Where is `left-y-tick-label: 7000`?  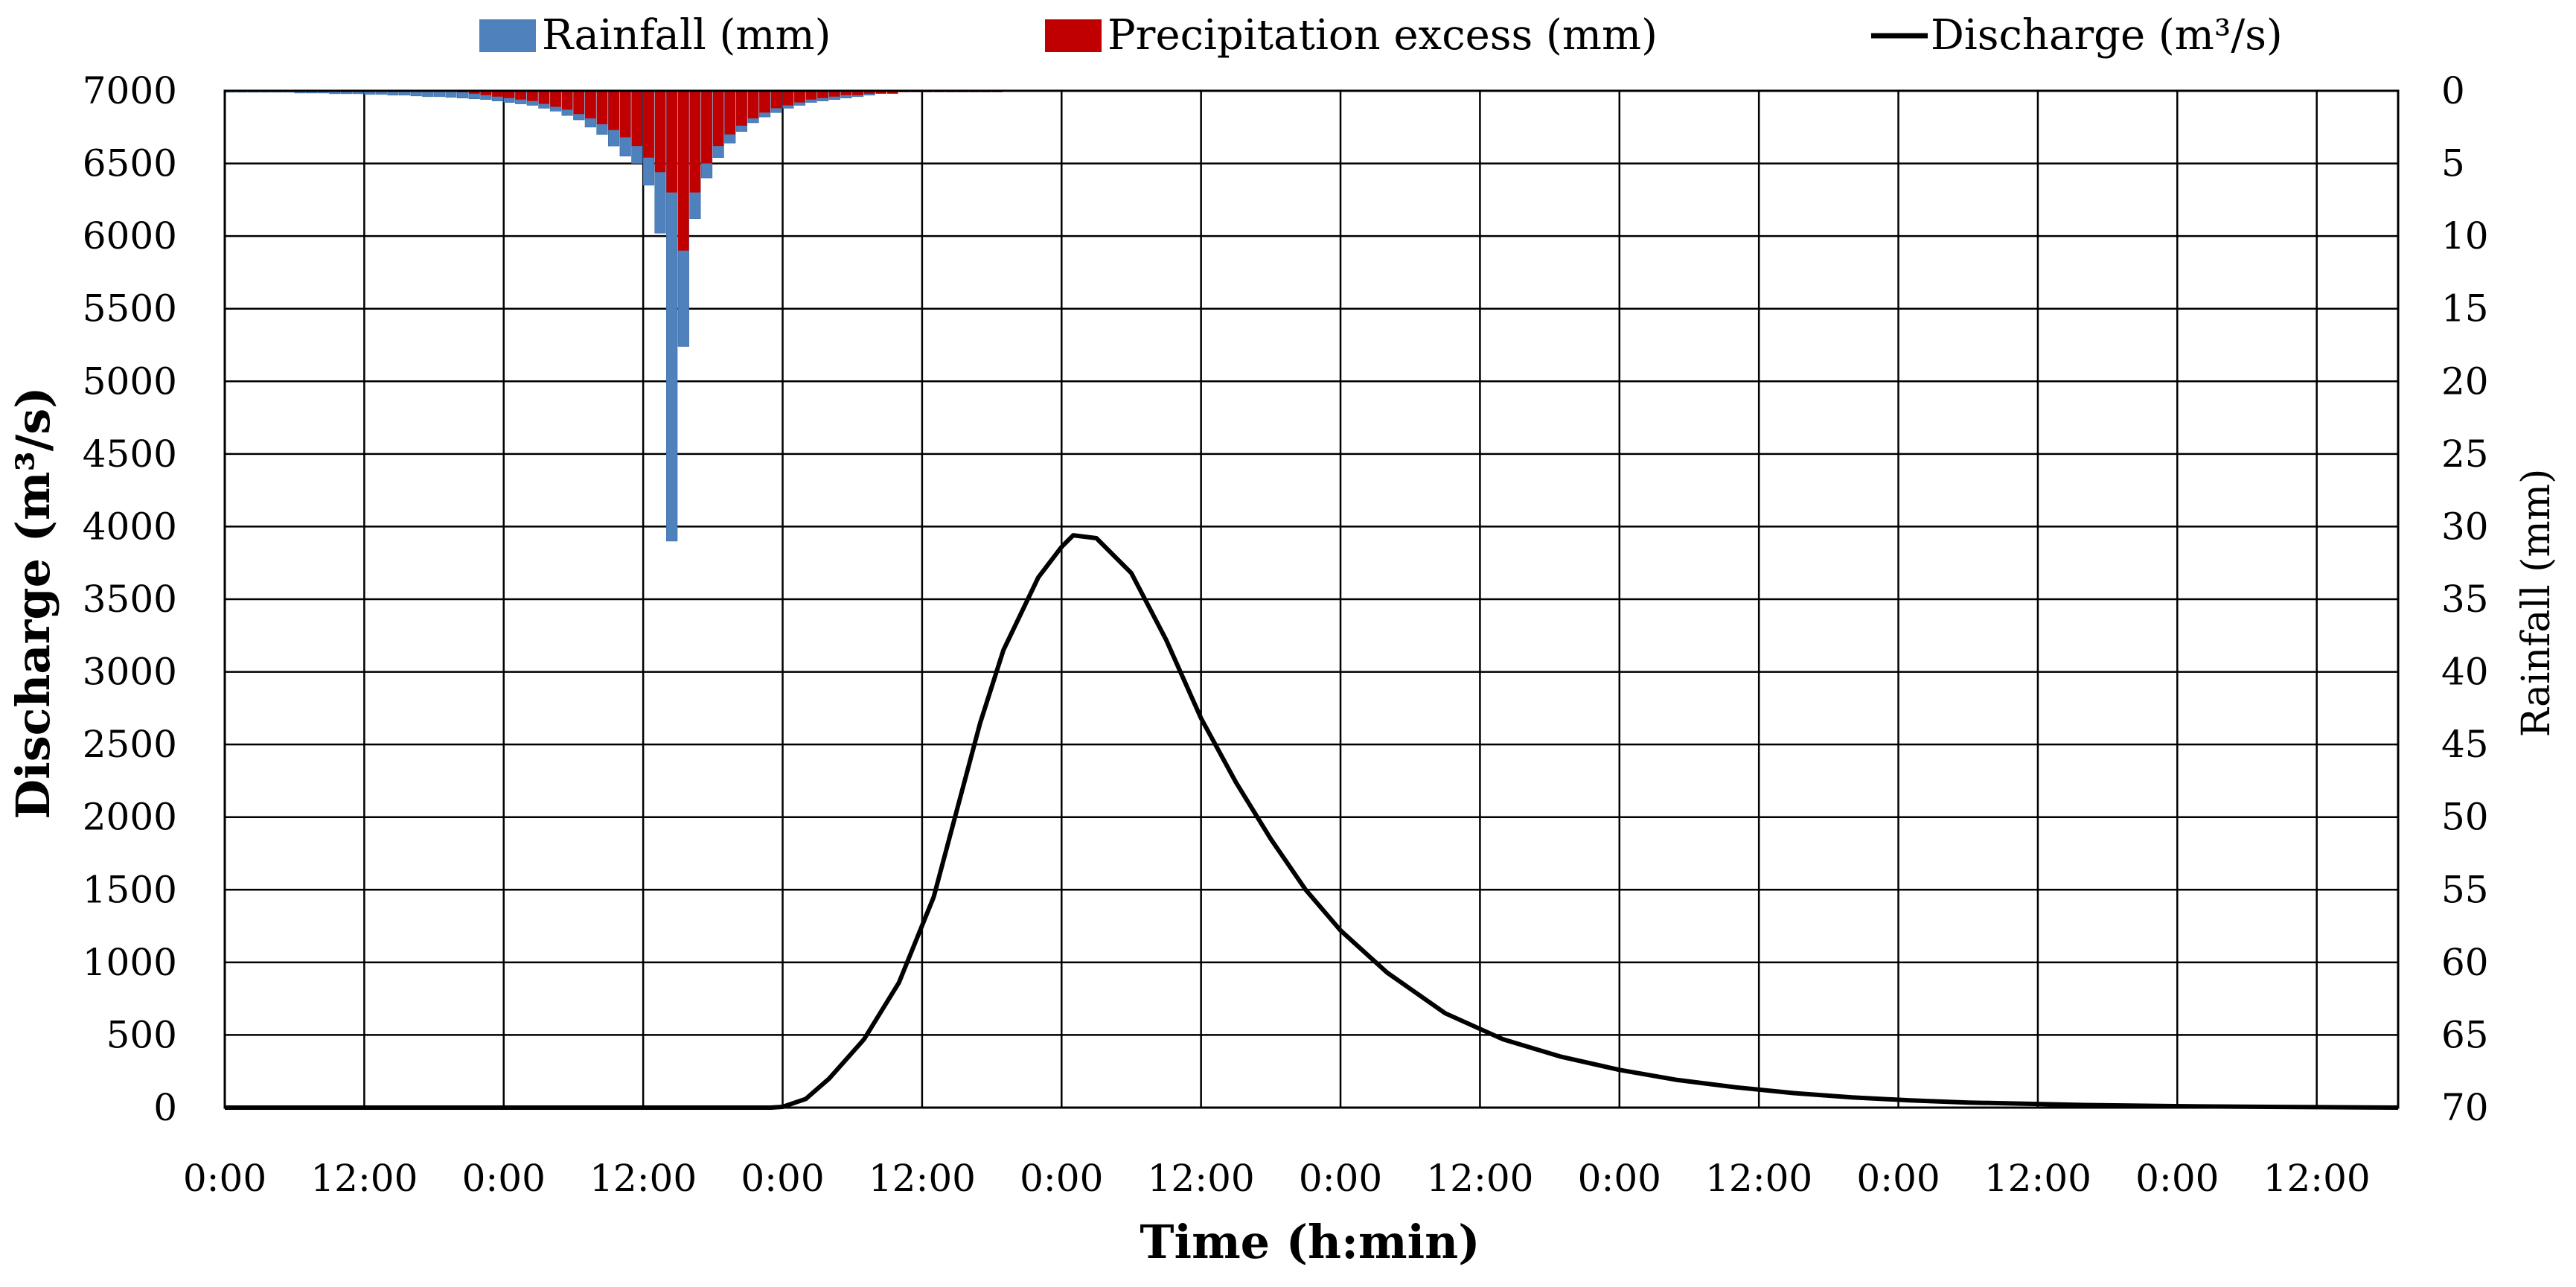 left-y-tick-label: 7000 is located at coordinates (130, 90).